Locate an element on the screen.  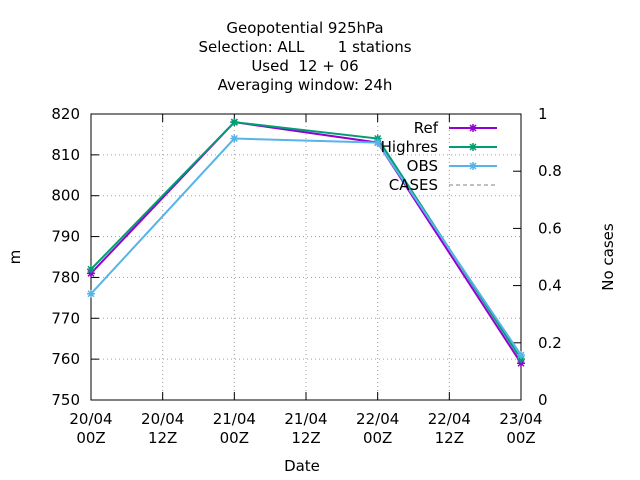
y2-tick-label: 0 is located at coordinates (543, 400).